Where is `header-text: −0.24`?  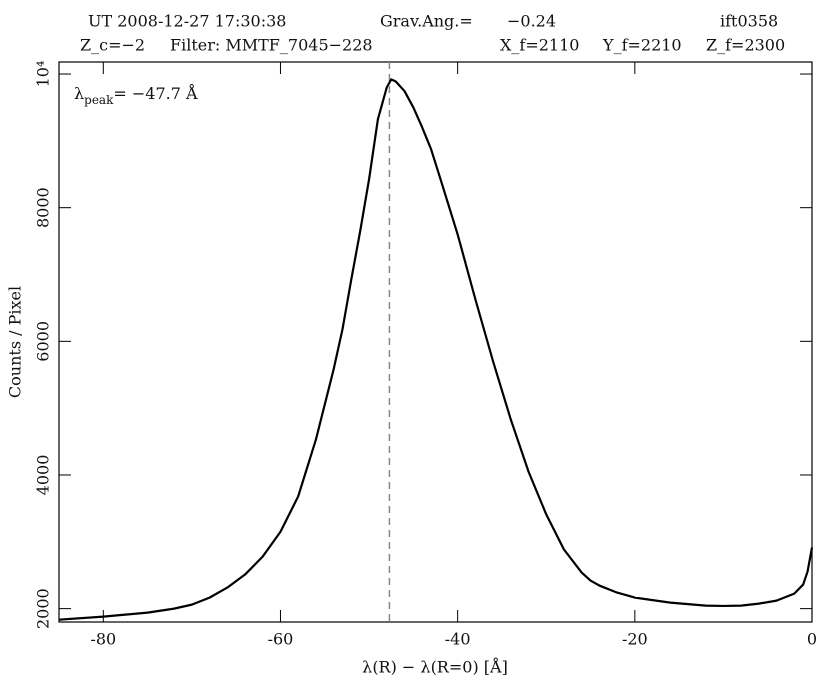
header-text: −0.24 is located at coordinates (531, 21).